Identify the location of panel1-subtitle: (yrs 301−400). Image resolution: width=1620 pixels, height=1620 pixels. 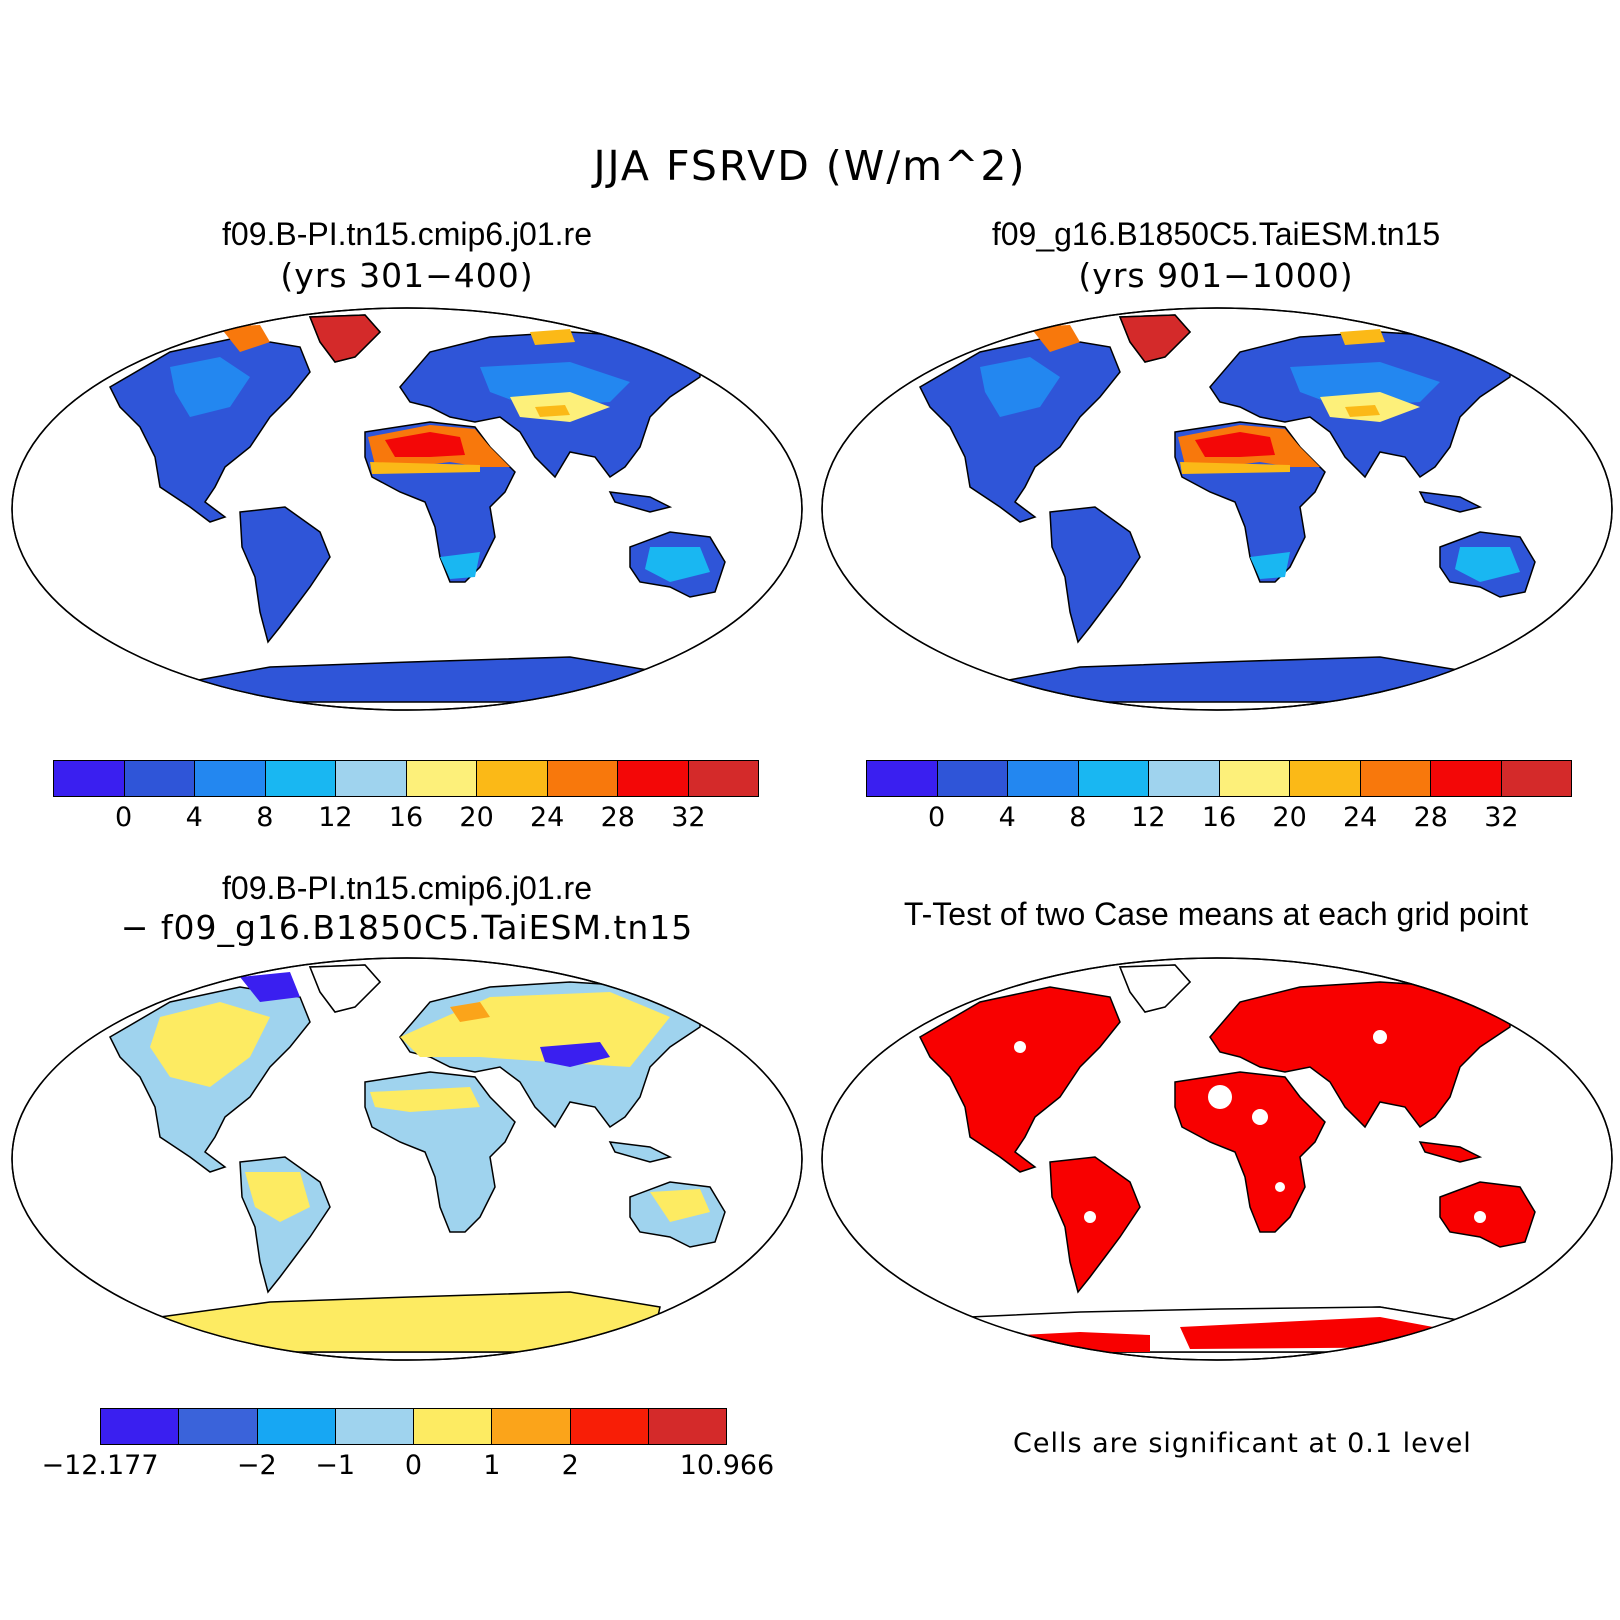
(407, 275).